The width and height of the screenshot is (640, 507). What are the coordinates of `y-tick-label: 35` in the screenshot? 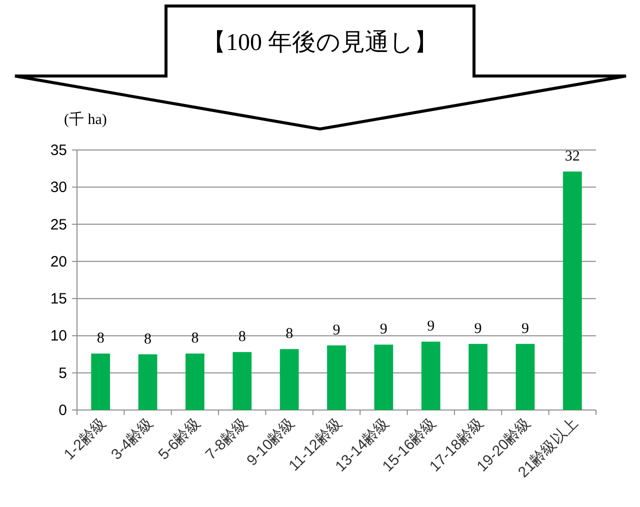 It's located at (58, 150).